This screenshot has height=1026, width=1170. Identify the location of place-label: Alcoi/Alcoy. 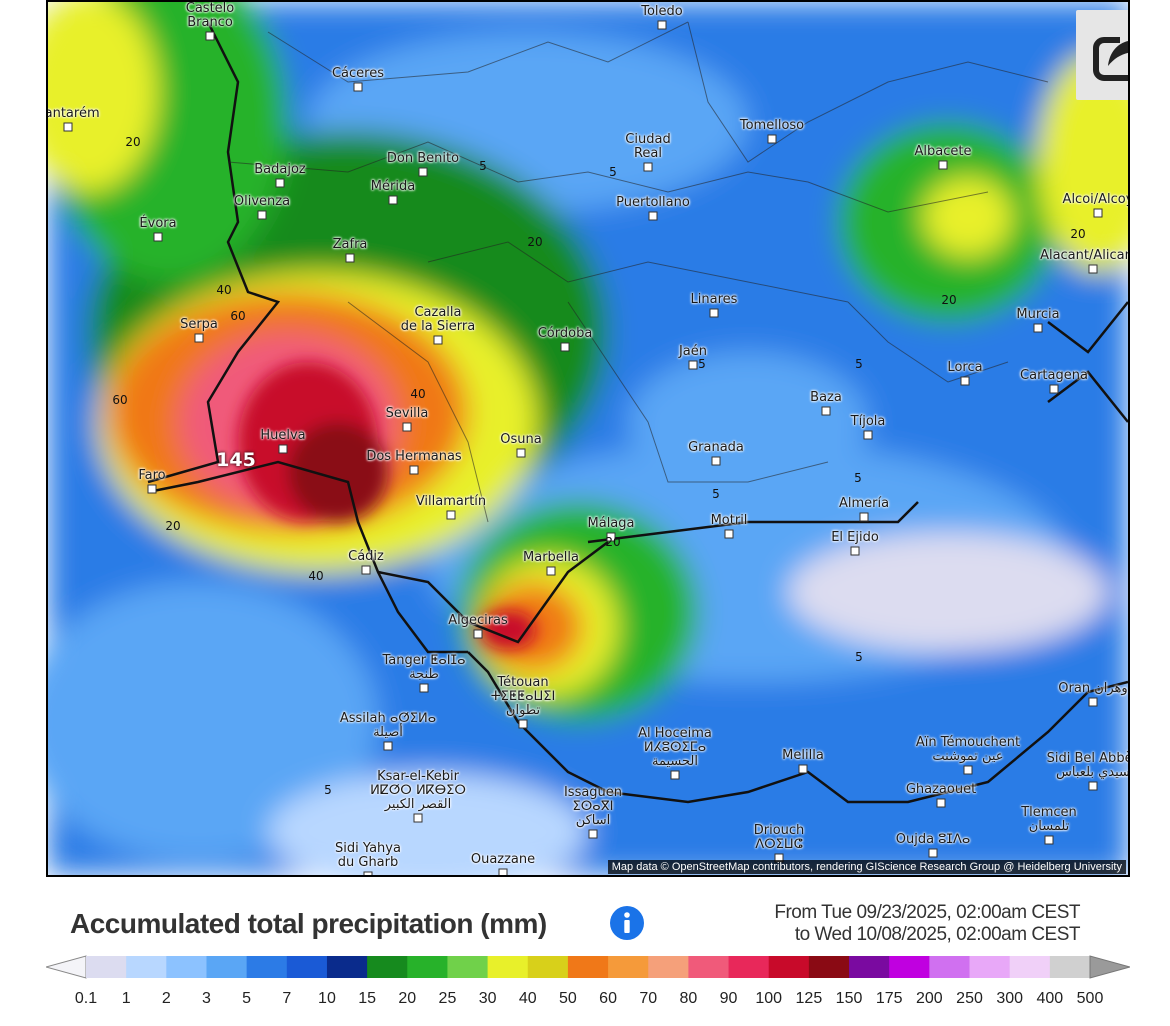
(1096, 199).